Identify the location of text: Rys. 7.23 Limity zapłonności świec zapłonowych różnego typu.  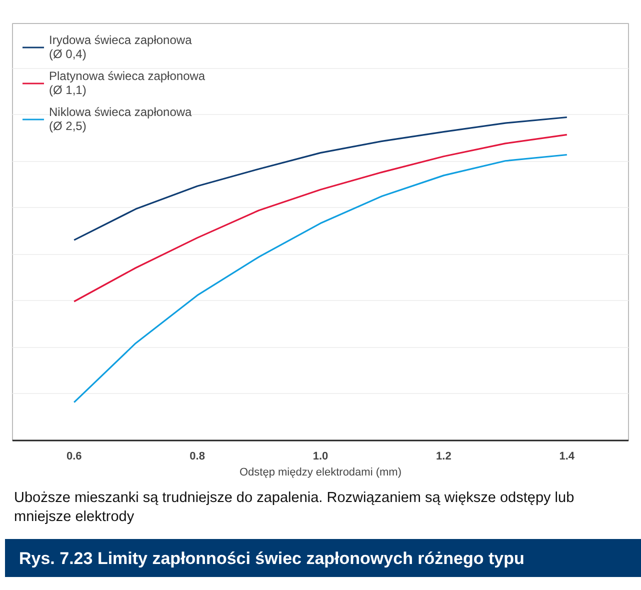
(271, 559).